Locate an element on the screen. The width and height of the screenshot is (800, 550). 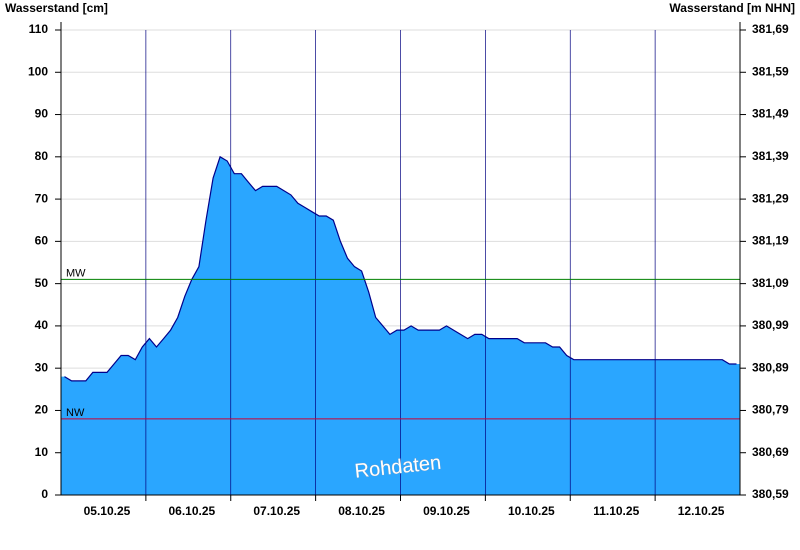
y2-tick-label: 380,79 is located at coordinates (770, 410).